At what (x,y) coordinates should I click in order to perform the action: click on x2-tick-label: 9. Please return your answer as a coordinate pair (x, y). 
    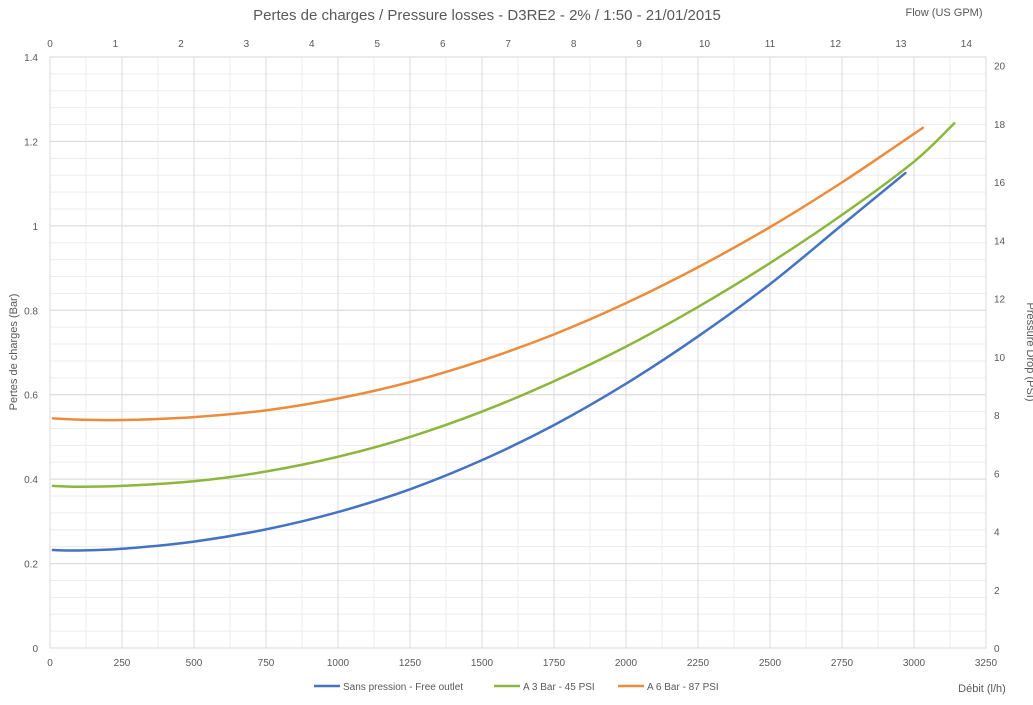
    Looking at the image, I should click on (639, 44).